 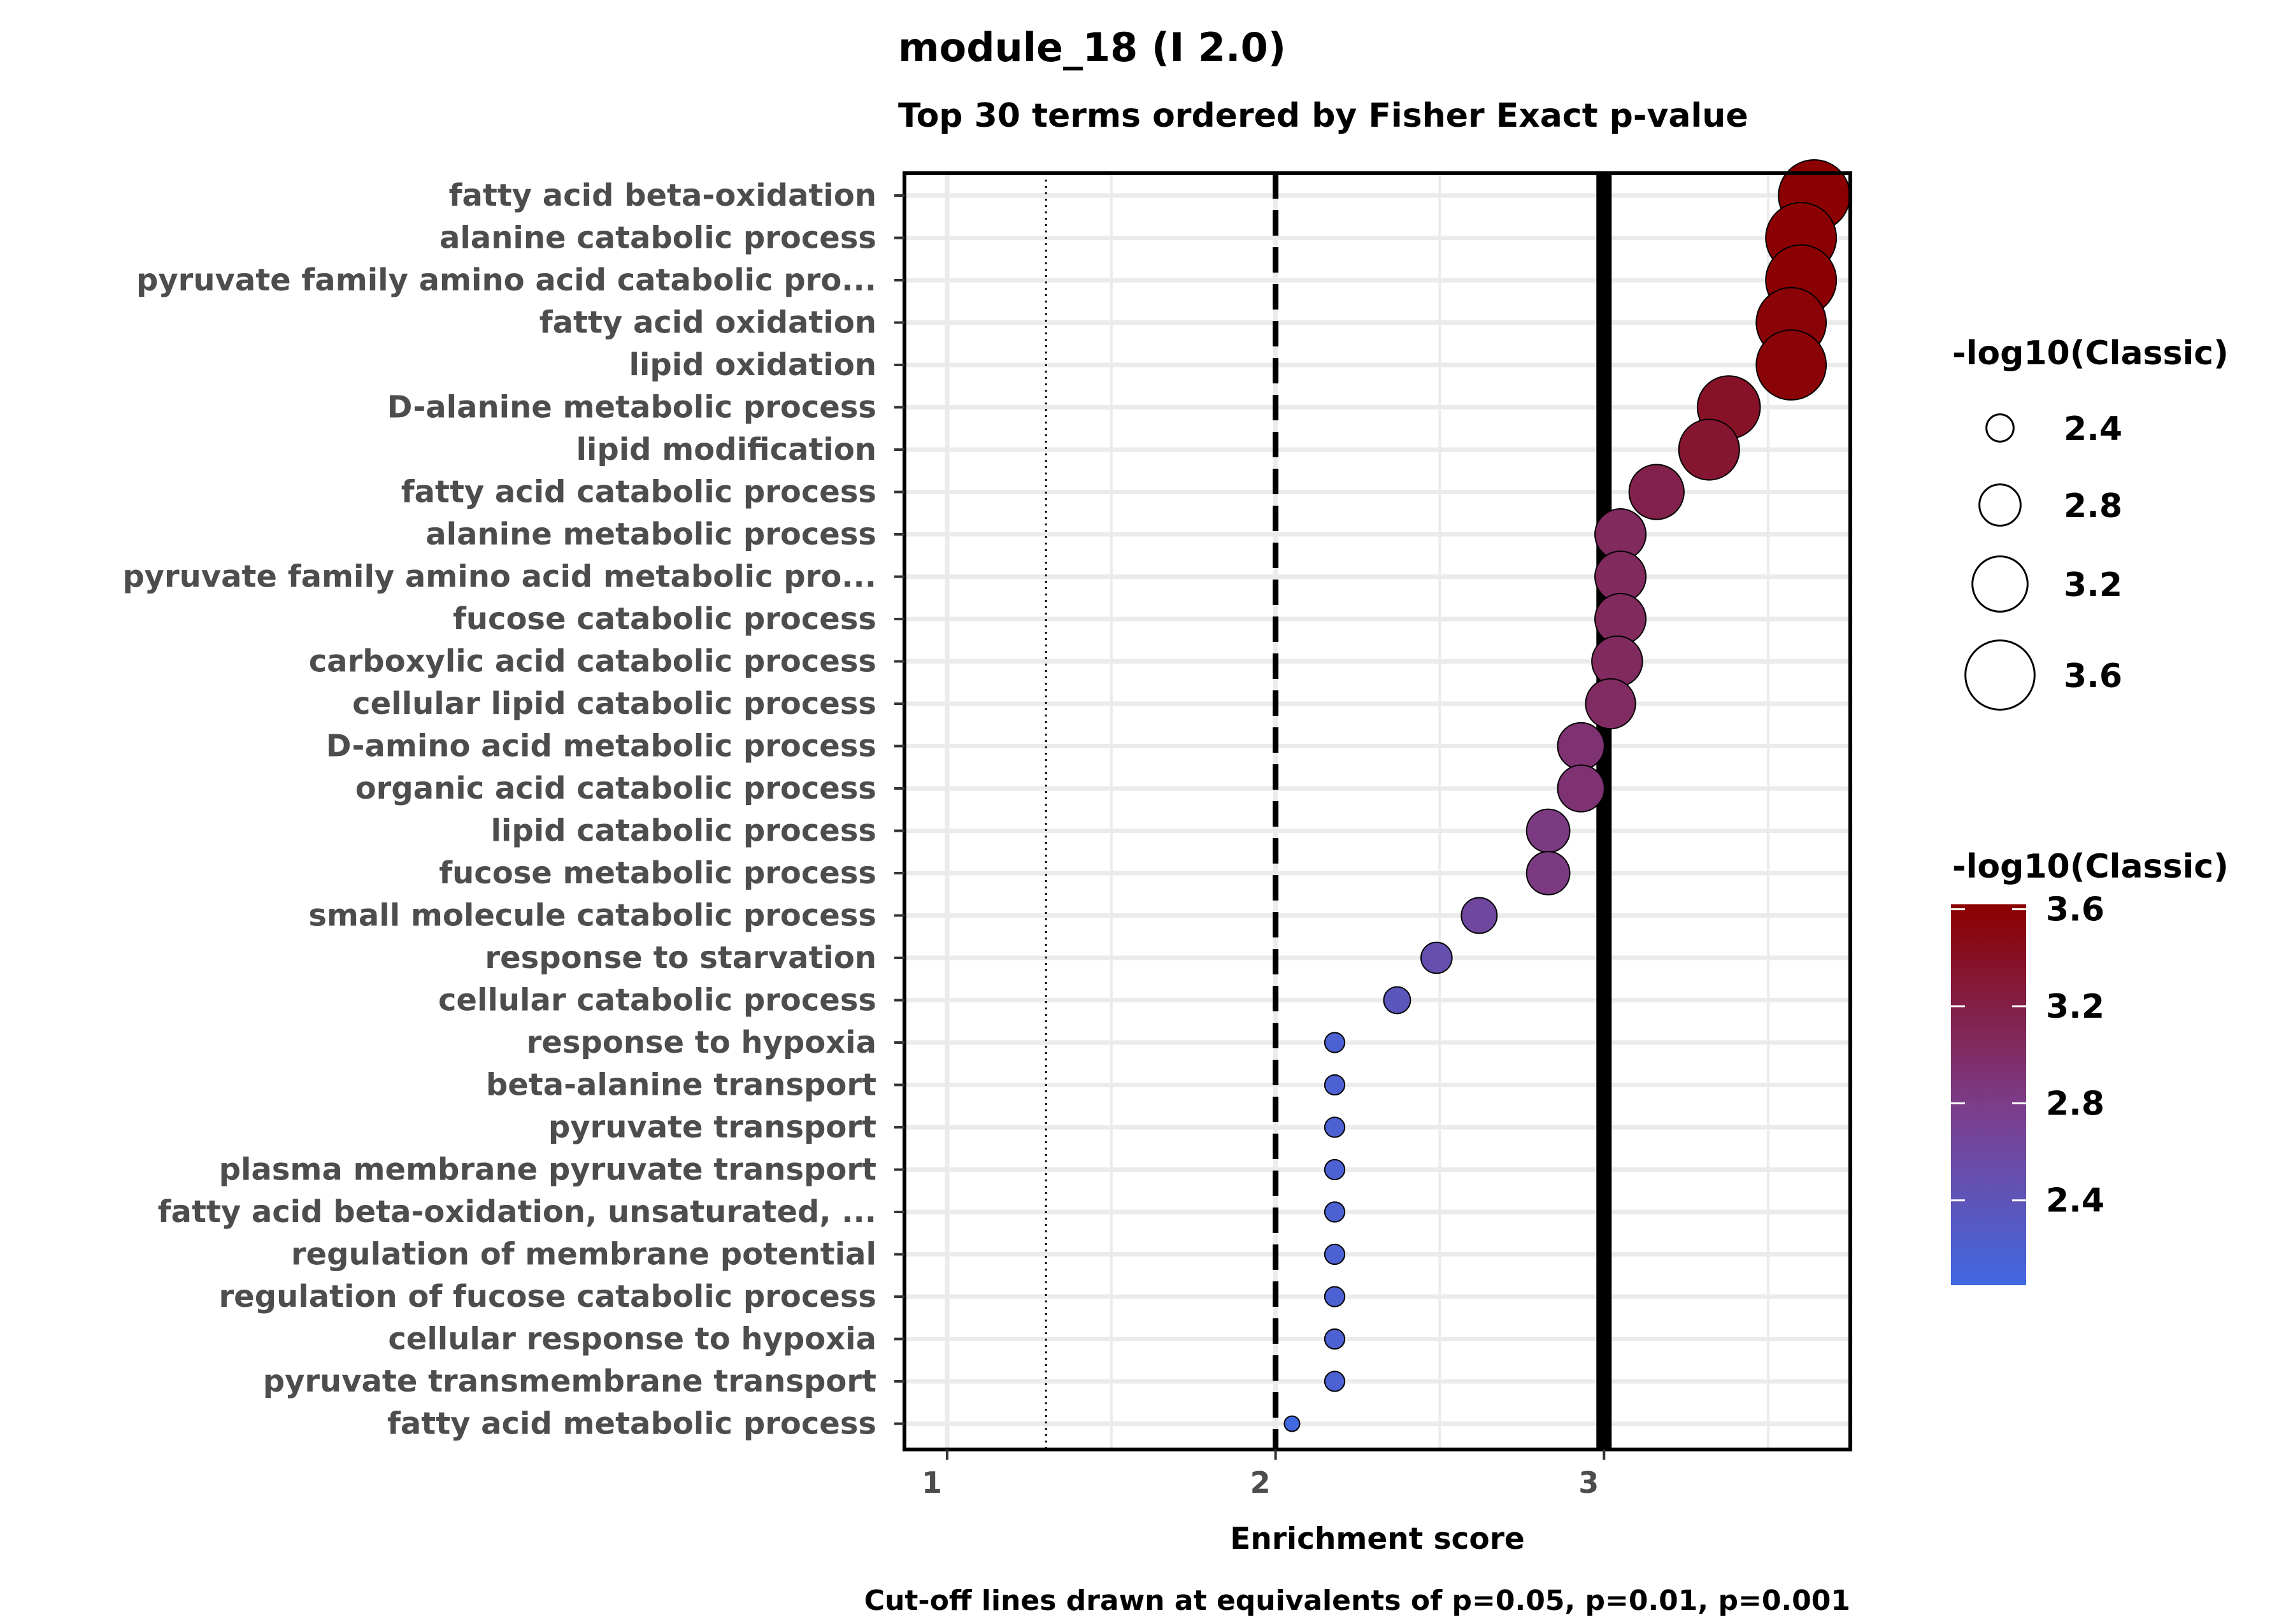 I want to click on term-label: pyruvate transmembrane transport, so click(x=569, y=1381).